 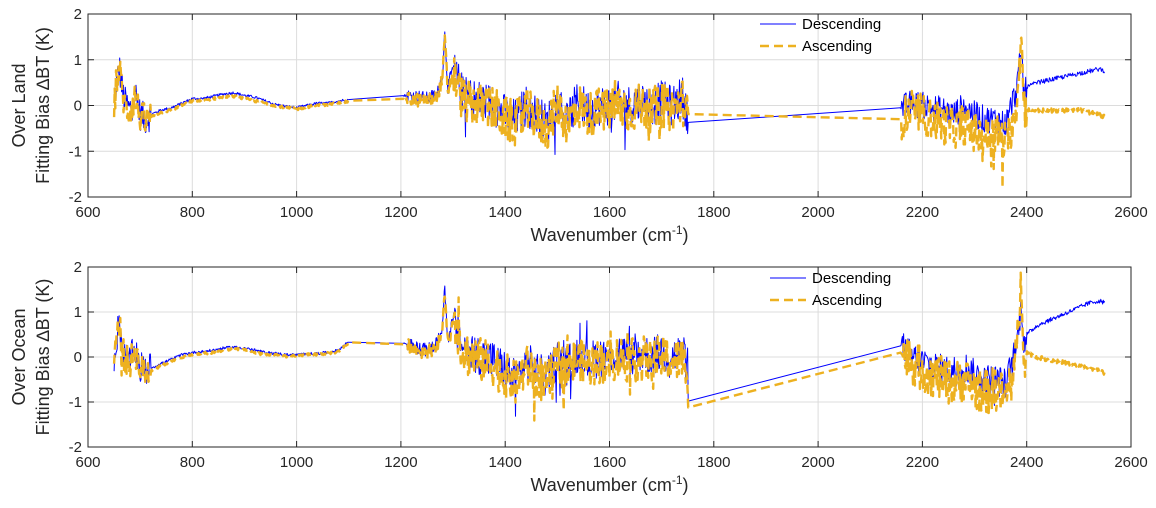 What do you see at coordinates (19, 105) in the screenshot?
I see `y-axis-label-line1: Over Land` at bounding box center [19, 105].